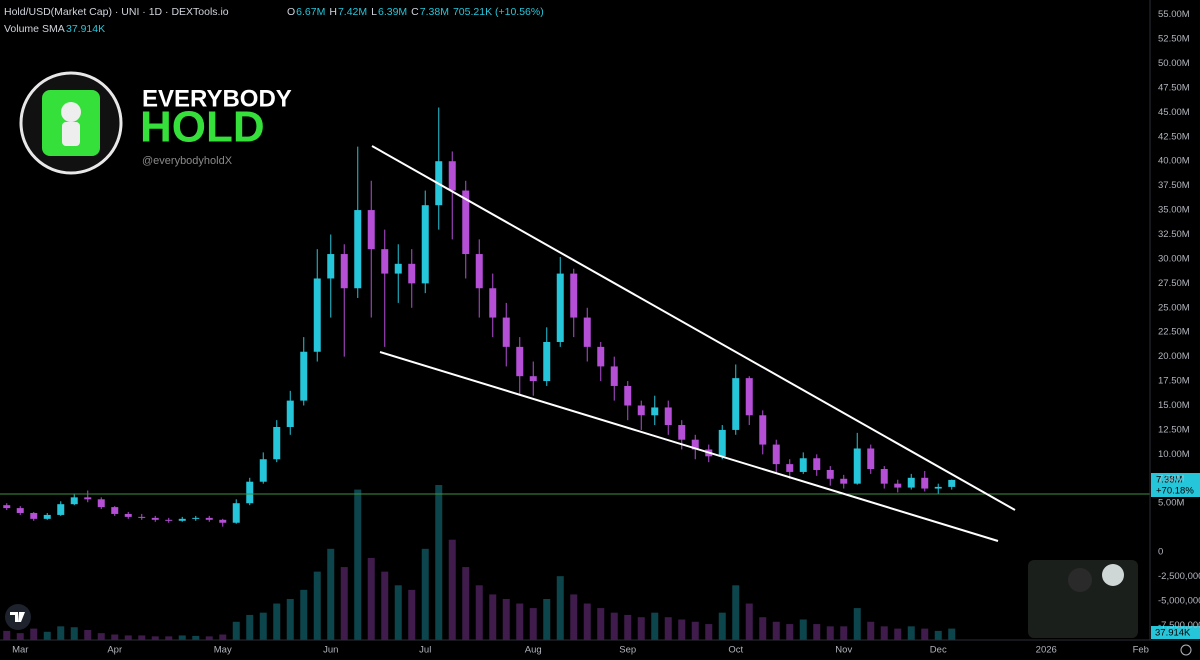  What do you see at coordinates (1174, 63) in the screenshot?
I see `y-tick-label: 50.00M` at bounding box center [1174, 63].